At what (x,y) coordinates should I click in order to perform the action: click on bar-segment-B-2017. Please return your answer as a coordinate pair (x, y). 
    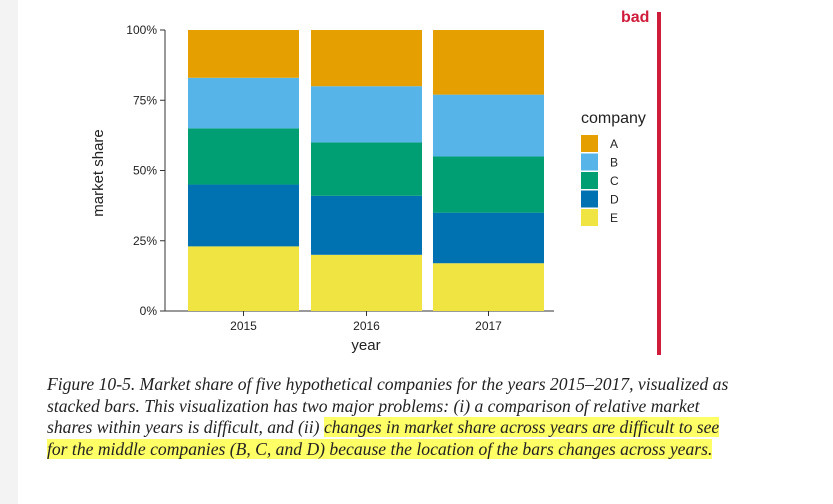
    Looking at the image, I should click on (488, 125).